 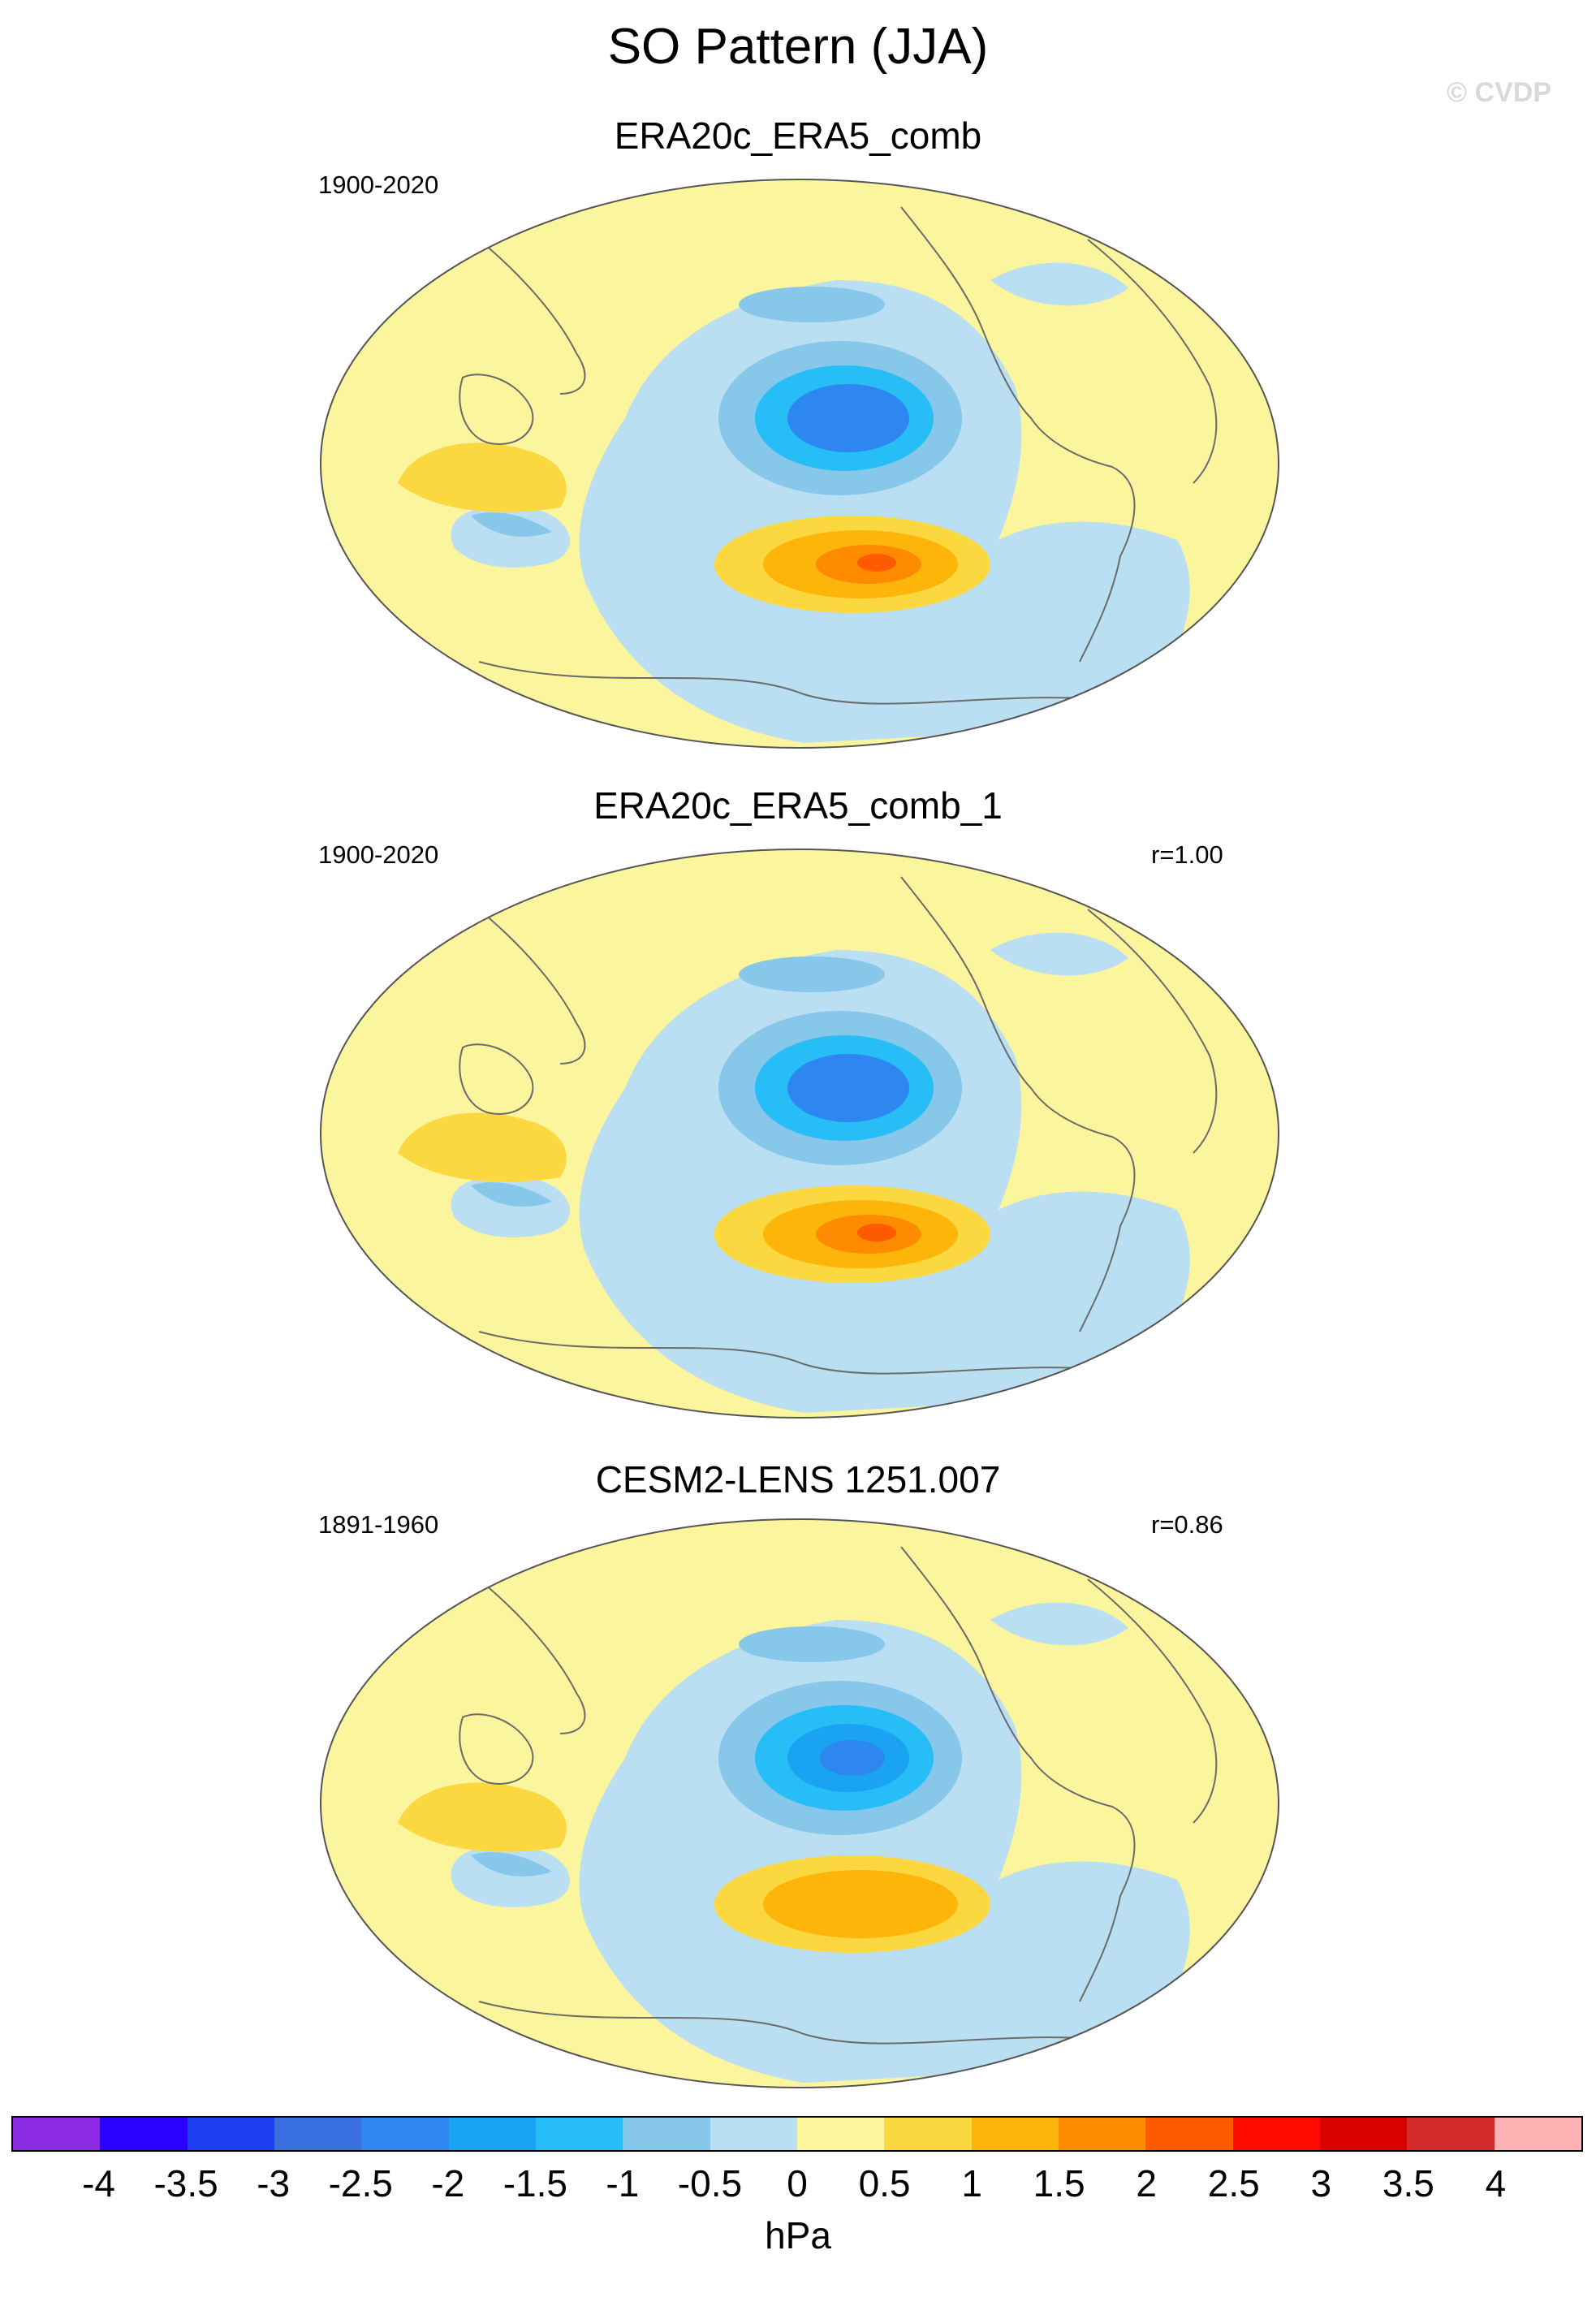 What do you see at coordinates (448, 2183) in the screenshot?
I see `colorbar-tick-label: -2` at bounding box center [448, 2183].